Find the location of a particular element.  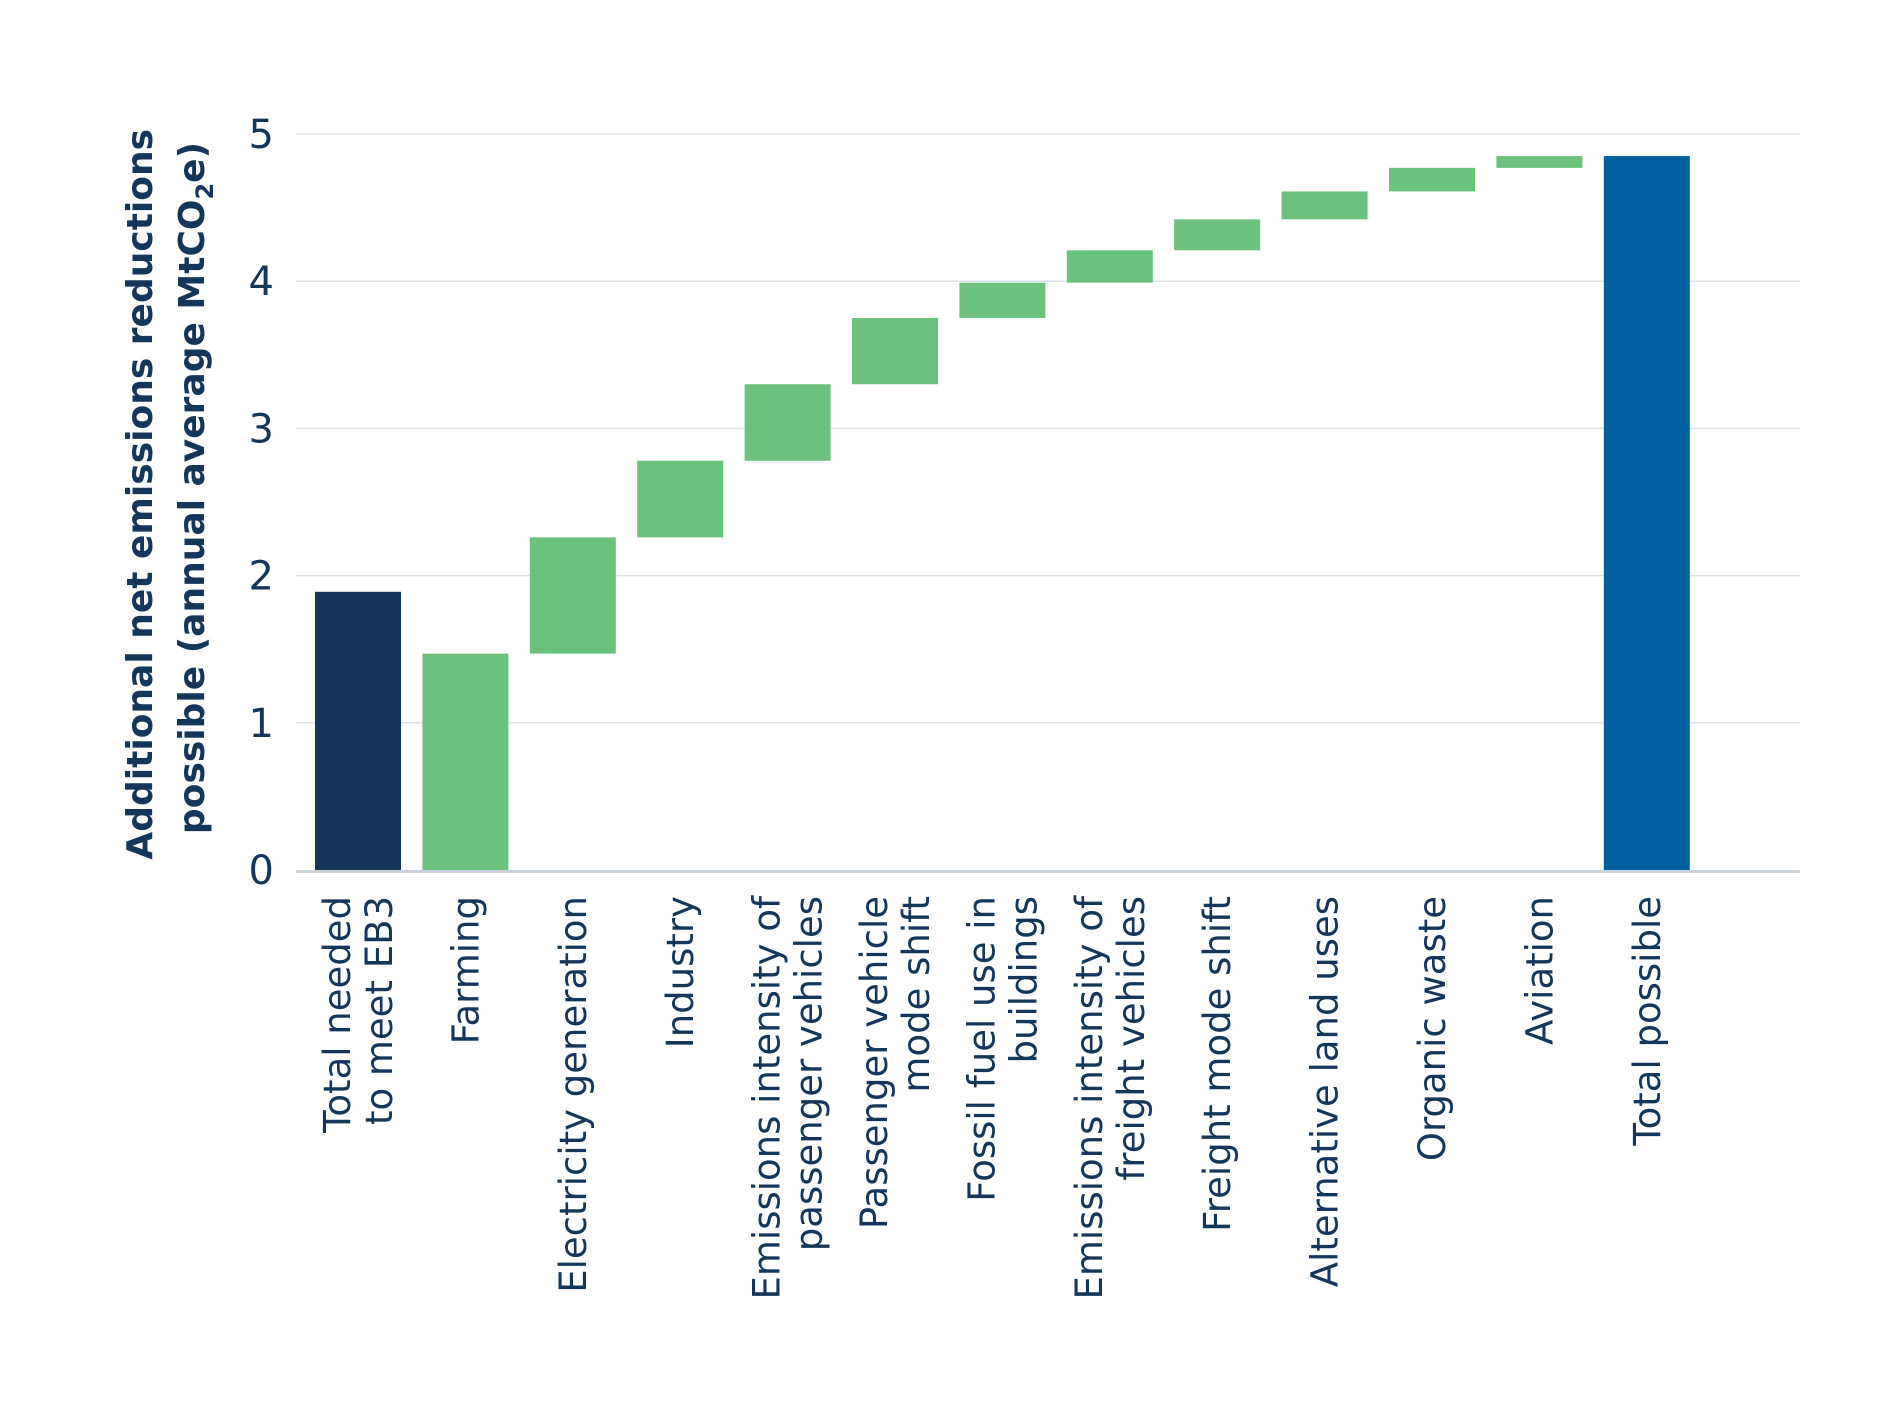

y-tick-label: 4 is located at coordinates (261, 282).